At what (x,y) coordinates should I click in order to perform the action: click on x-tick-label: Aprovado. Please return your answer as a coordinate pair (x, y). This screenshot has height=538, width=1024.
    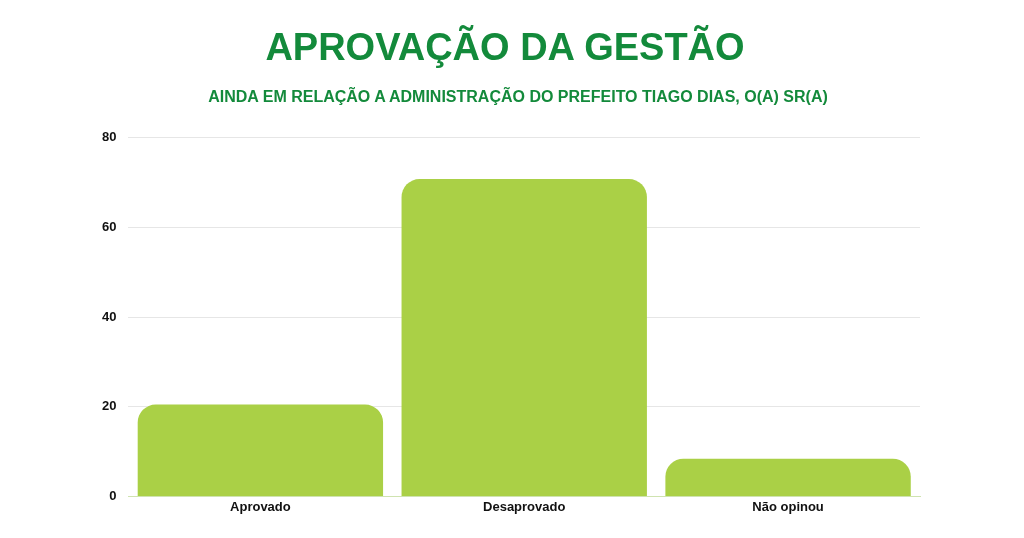
    Looking at the image, I should click on (260, 506).